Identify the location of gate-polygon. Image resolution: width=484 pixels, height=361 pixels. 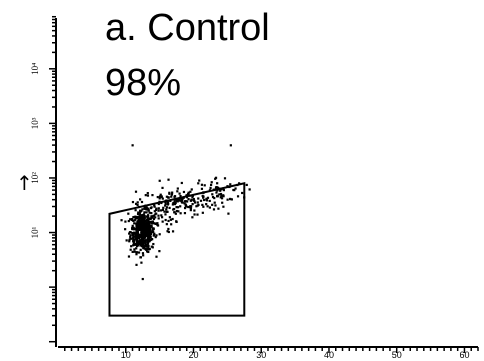
(177, 249).